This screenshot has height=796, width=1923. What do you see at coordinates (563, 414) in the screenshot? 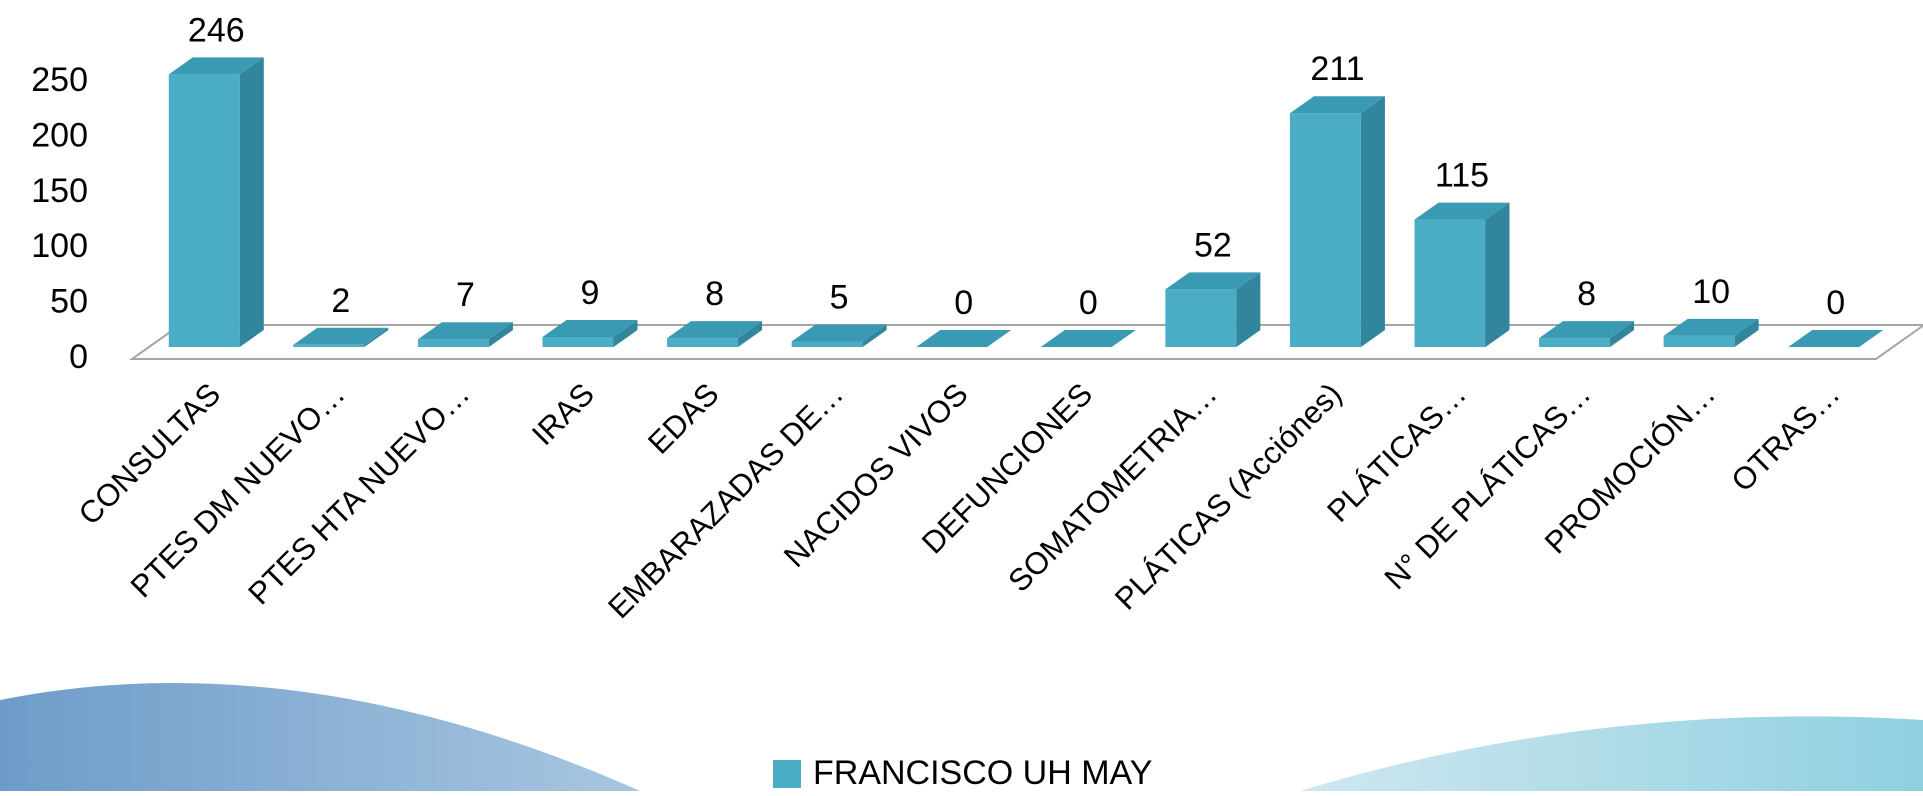
I see `x-tick-label: IRAS` at bounding box center [563, 414].